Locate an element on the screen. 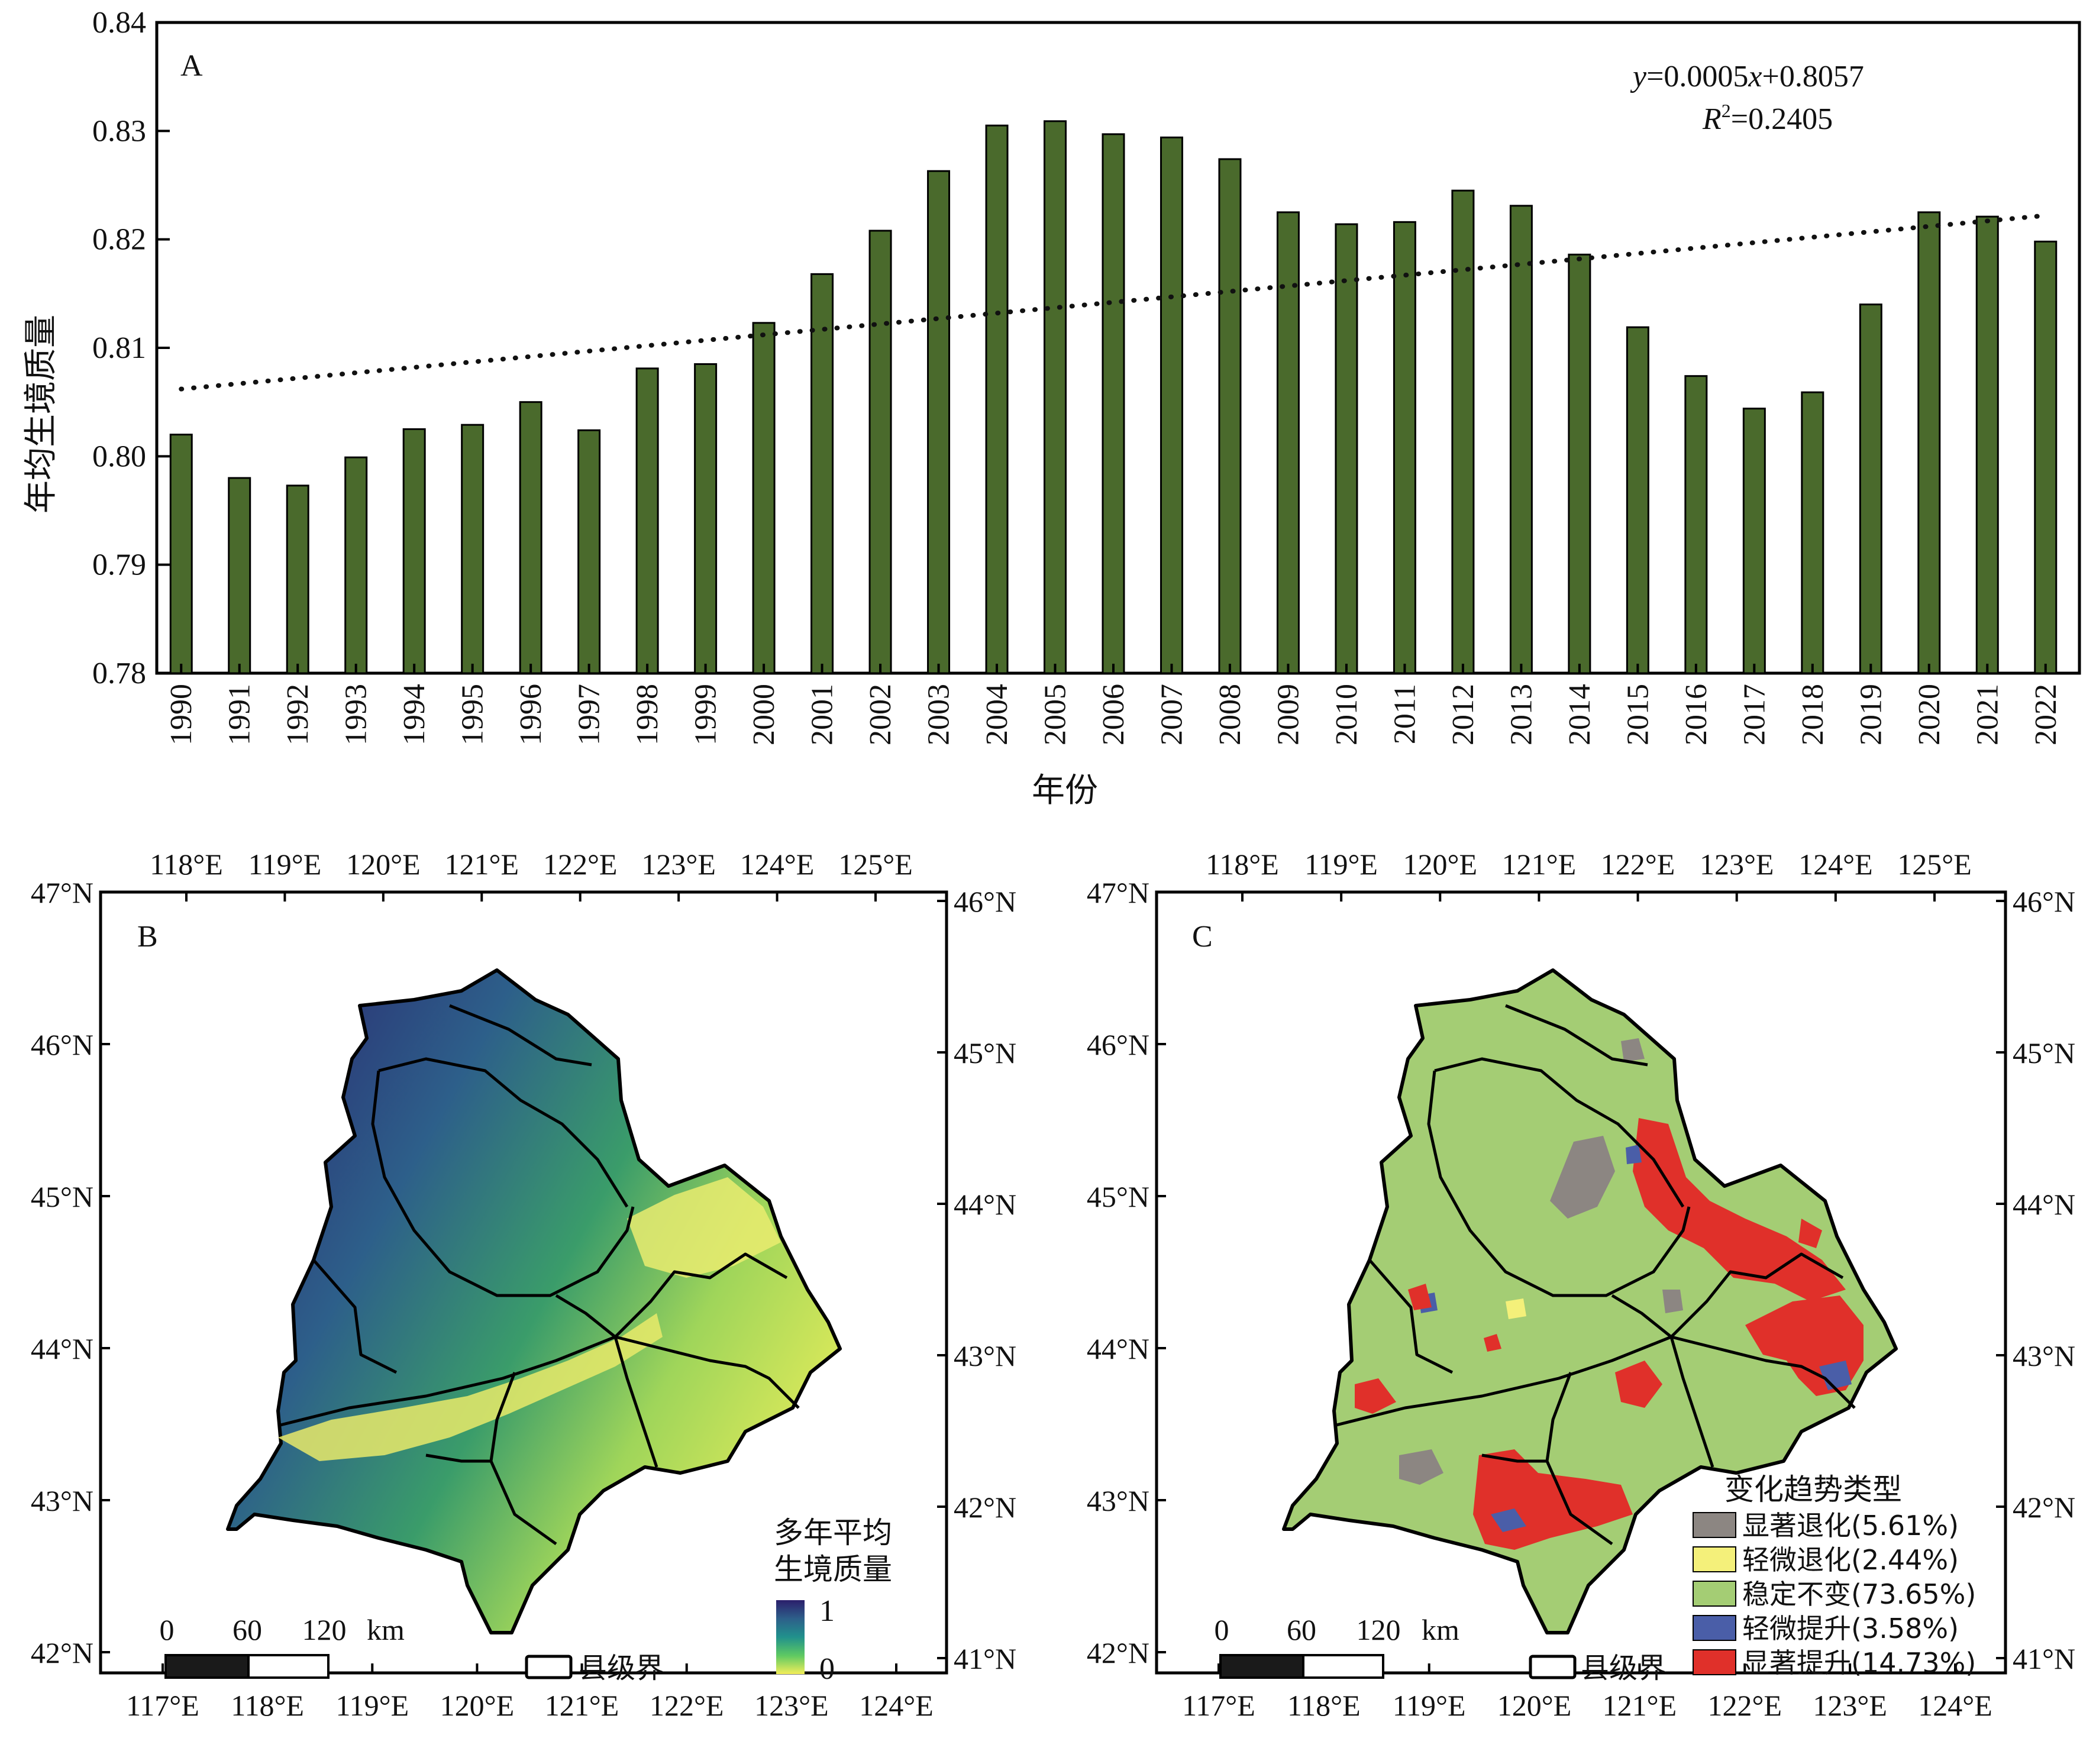  scalebar-c: 0 60 120 km is located at coordinates (1337, 1646).